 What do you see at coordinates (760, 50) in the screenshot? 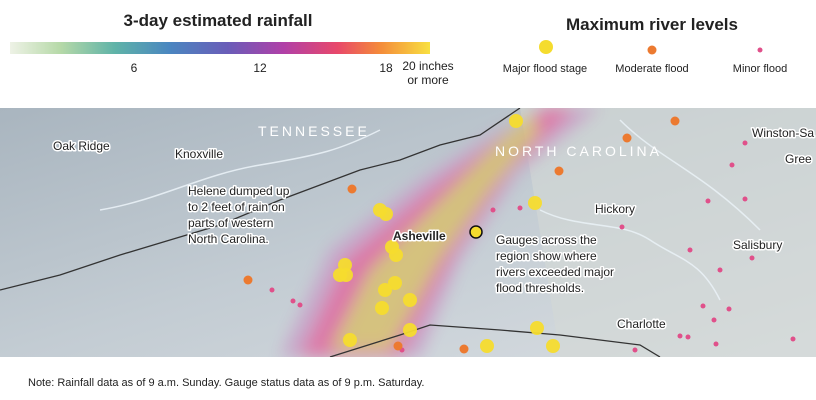
I see `legend-minor-dot` at bounding box center [760, 50].